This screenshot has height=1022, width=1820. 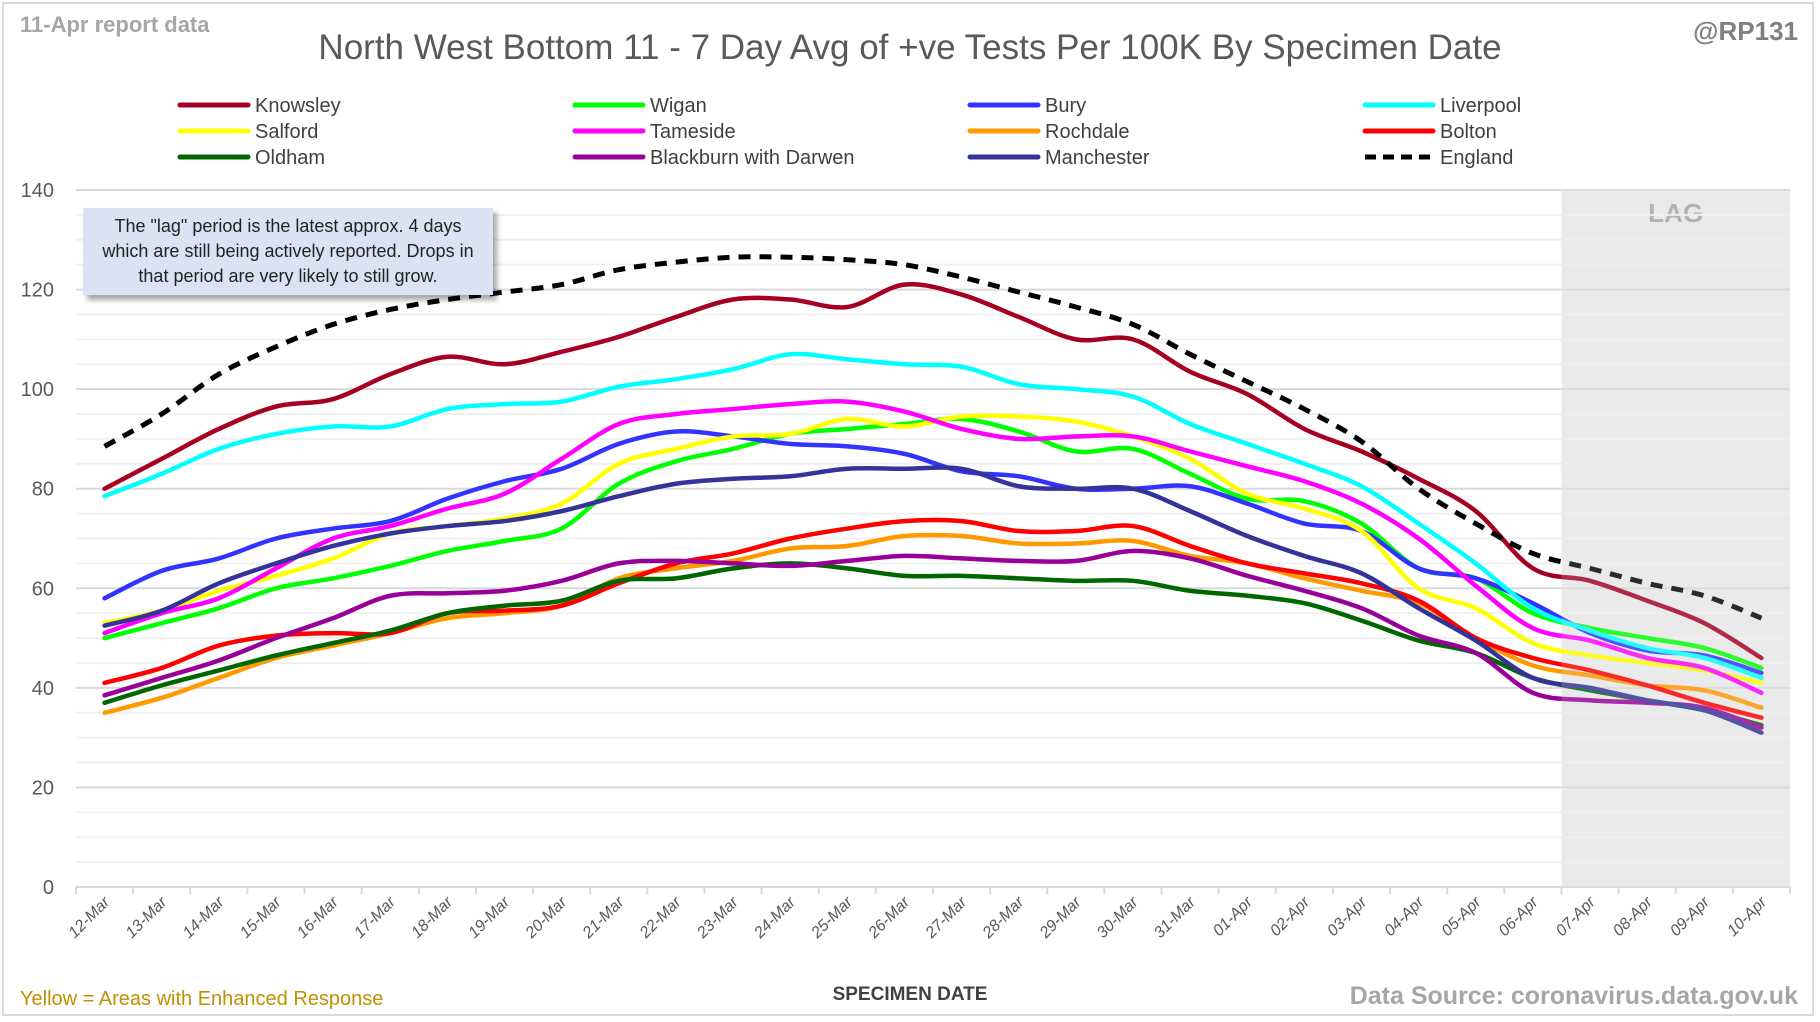 I want to click on x-tick-label: 18-Mar, so click(x=432, y=917).